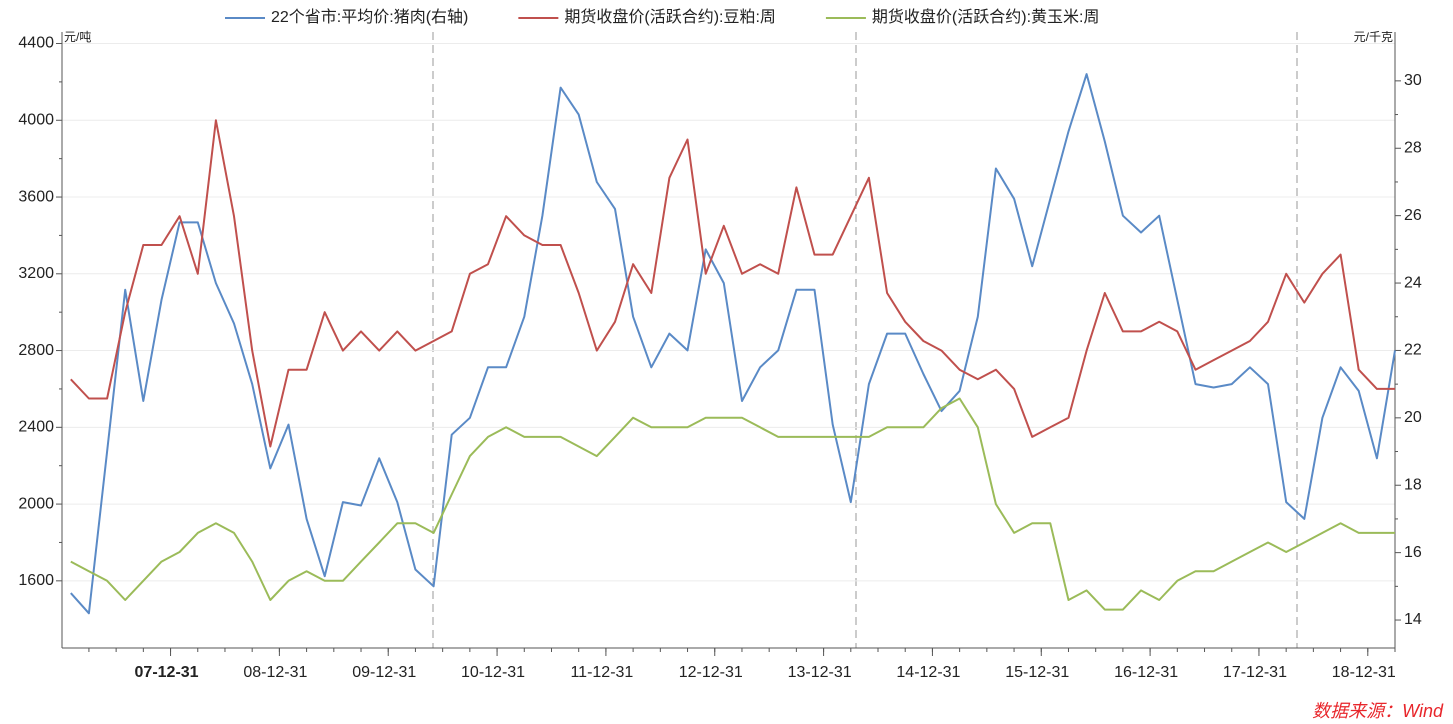  Describe the element at coordinates (1413, 417) in the screenshot. I see `y2-tick-label: 20` at that location.